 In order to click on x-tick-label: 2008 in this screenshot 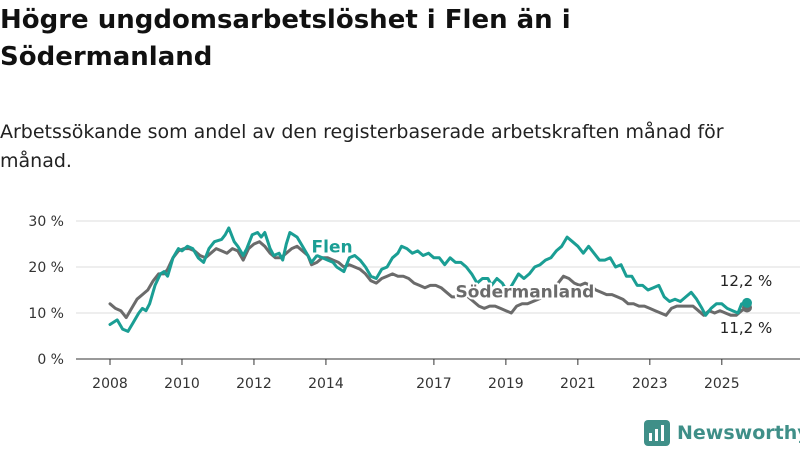, I will do `click(110, 384)`.